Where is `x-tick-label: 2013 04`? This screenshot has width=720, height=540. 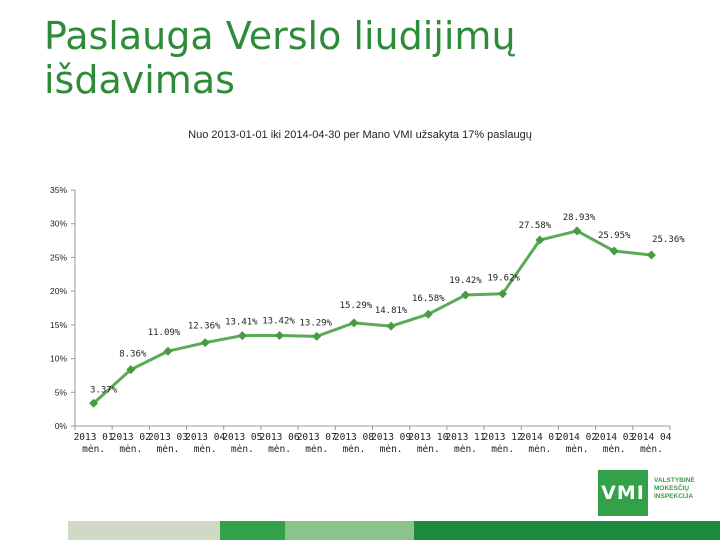 x-tick-label: 2013 04 is located at coordinates (205, 437).